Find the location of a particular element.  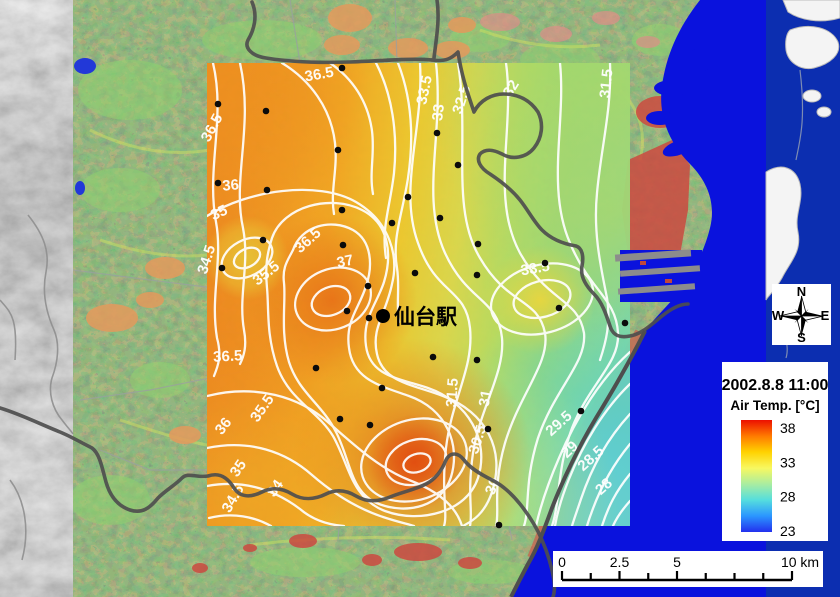

legend-panel: 2002.8.8 11:00 Air Temp. [°C] 38 33 28 23 is located at coordinates (775, 451).